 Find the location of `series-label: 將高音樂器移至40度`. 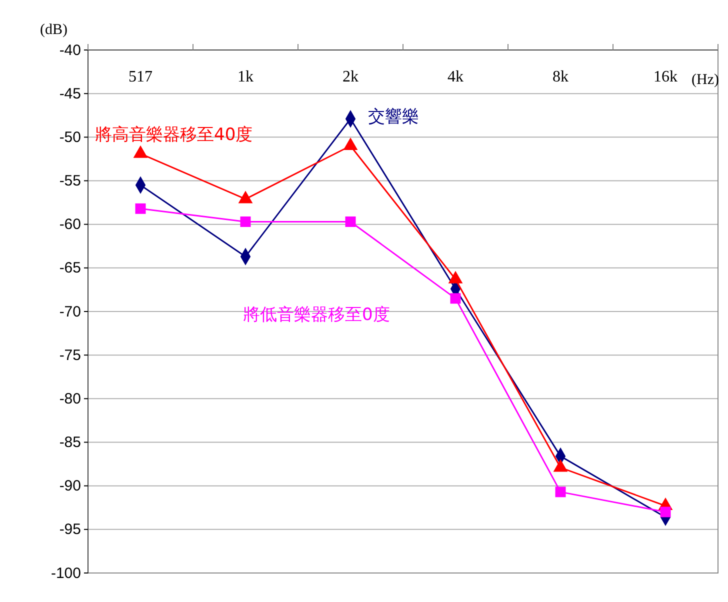

series-label: 將高音樂器移至40度 is located at coordinates (174, 135).